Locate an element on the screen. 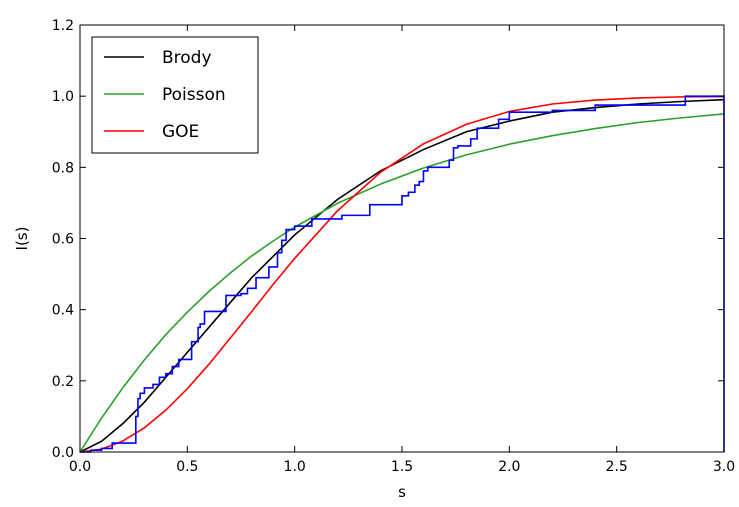 Image resolution: width=739 pixels, height=507 pixels. y-tick-label: 1.2 is located at coordinates (63, 26).